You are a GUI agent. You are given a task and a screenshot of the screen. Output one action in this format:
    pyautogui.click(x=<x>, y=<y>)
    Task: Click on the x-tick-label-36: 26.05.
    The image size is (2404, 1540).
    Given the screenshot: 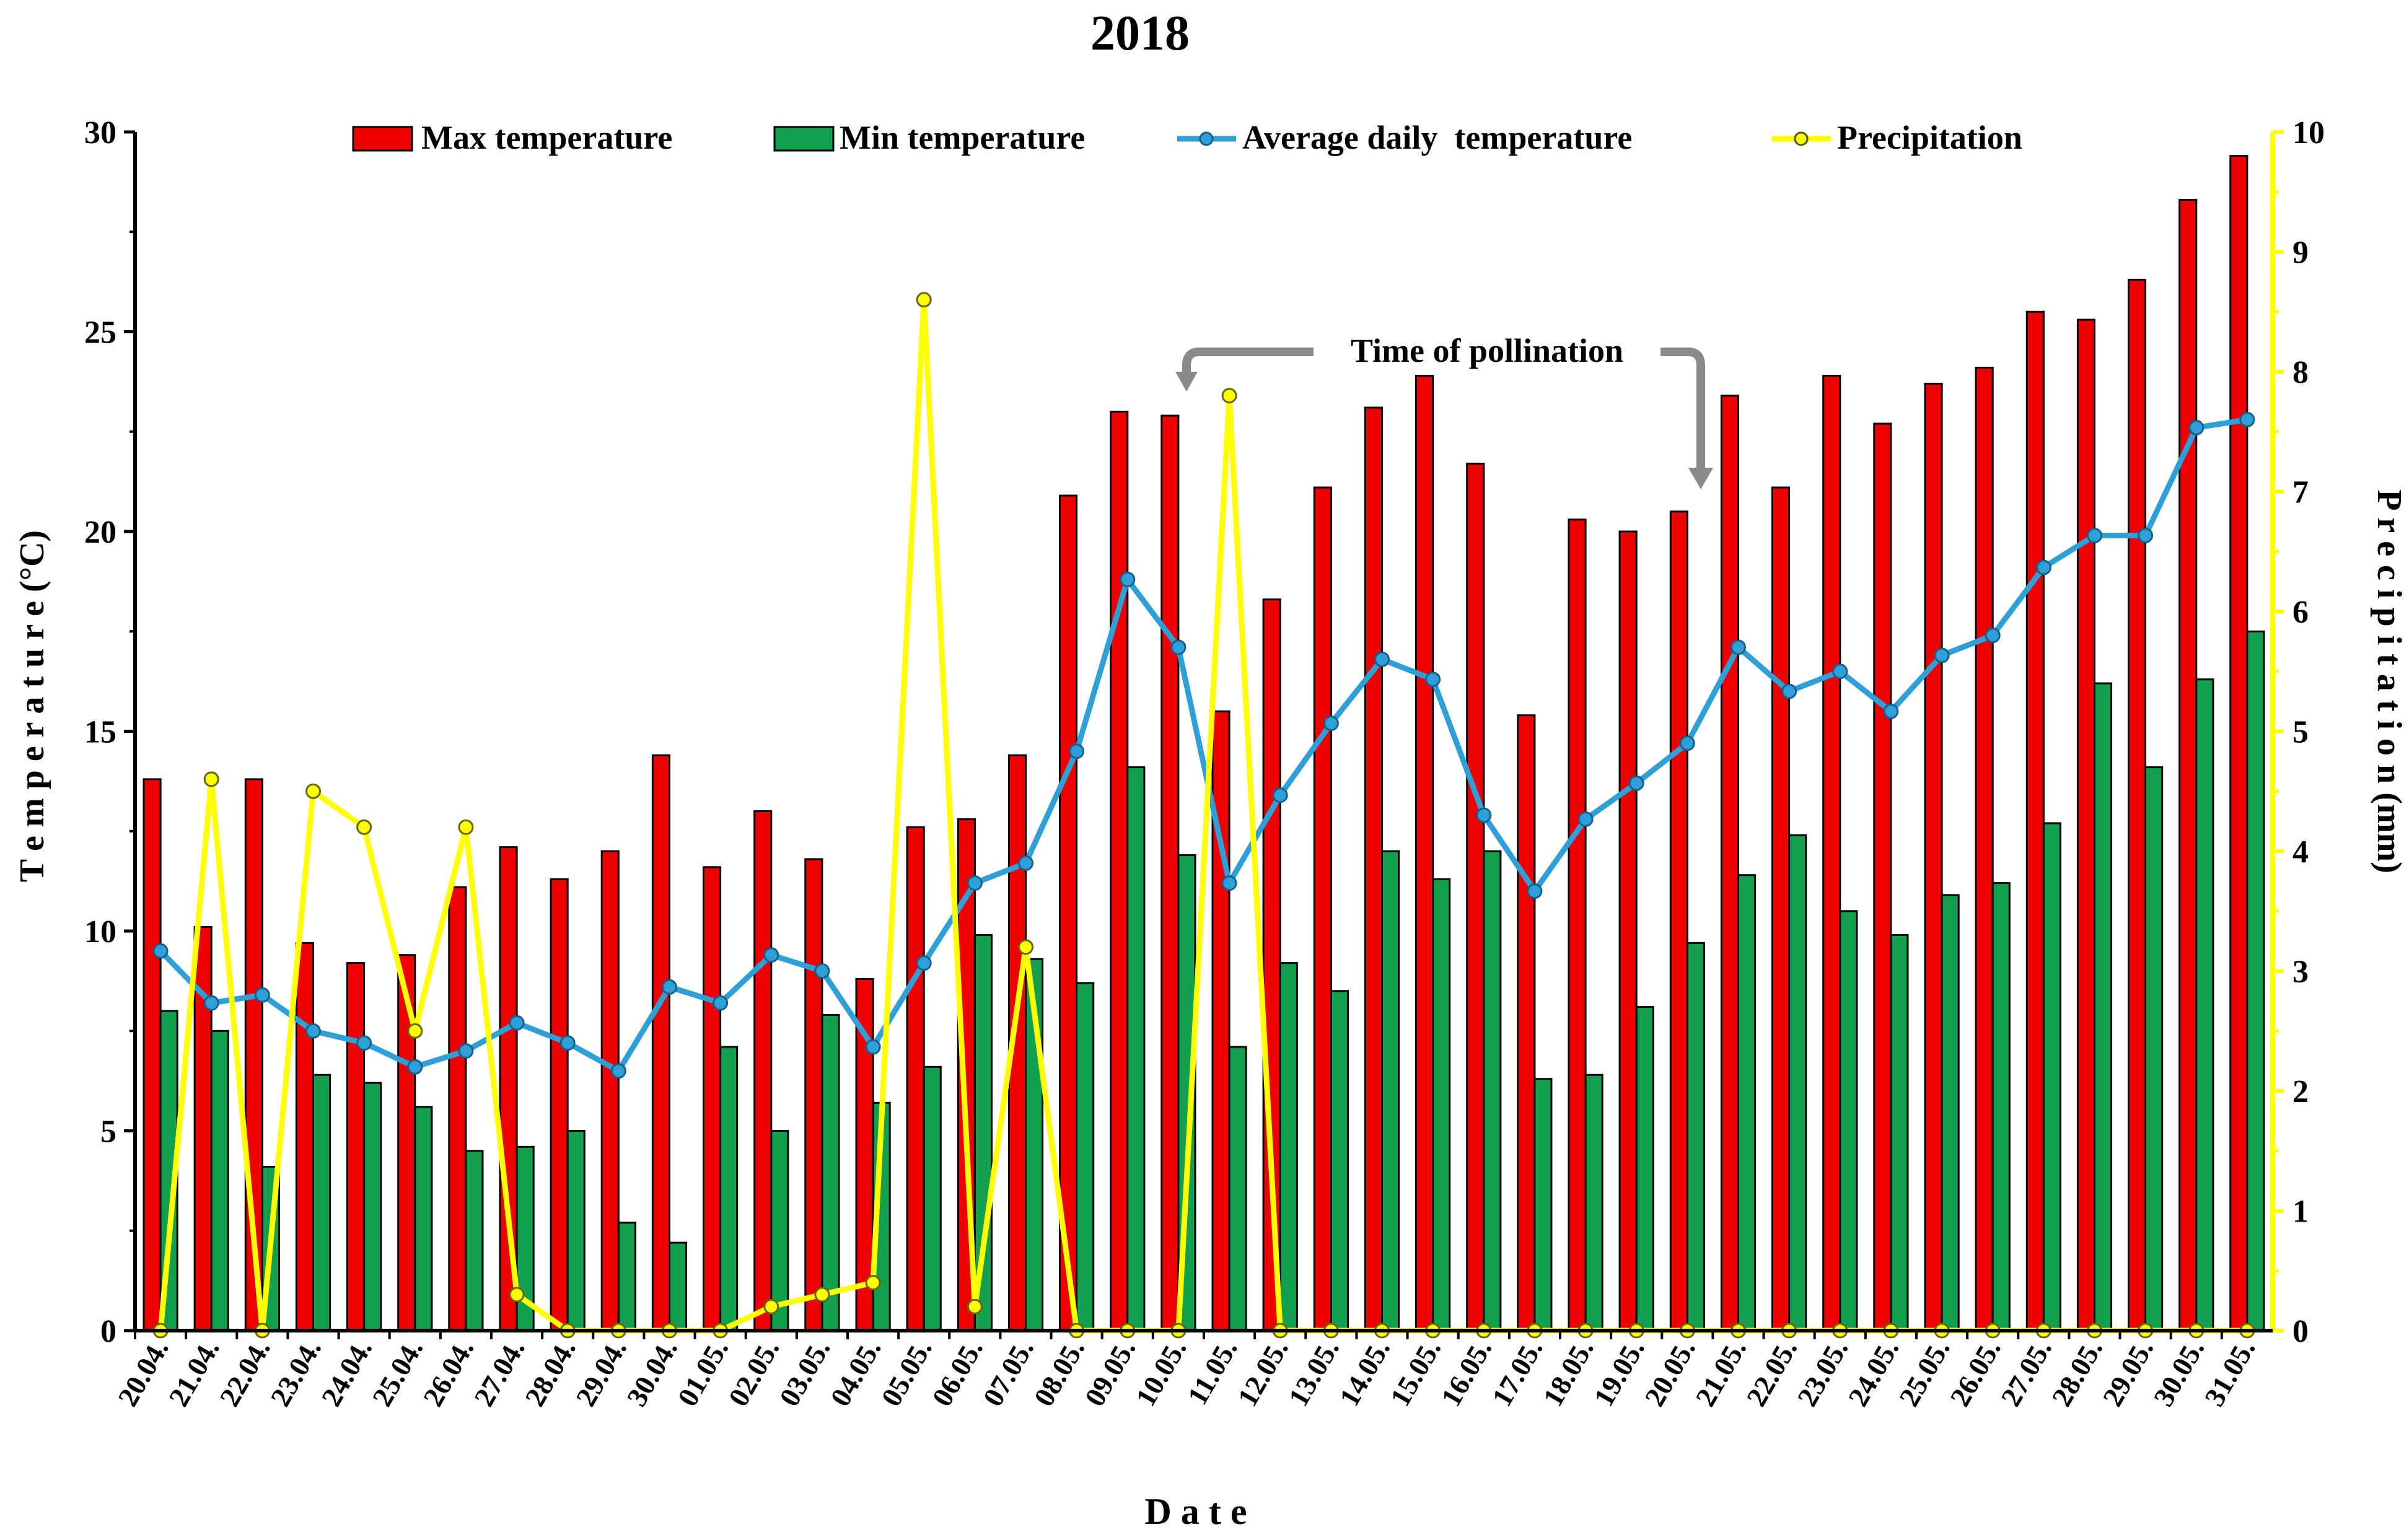 What is the action you would take?
    pyautogui.click(x=1975, y=1373)
    